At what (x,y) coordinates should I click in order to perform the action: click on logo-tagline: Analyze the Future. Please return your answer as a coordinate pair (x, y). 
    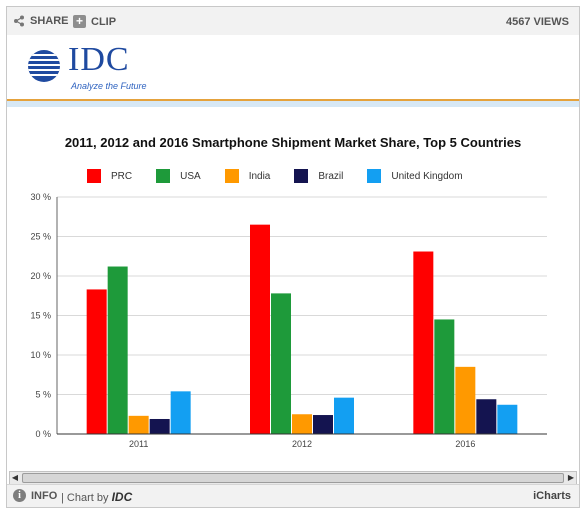
    Looking at the image, I should click on (109, 86).